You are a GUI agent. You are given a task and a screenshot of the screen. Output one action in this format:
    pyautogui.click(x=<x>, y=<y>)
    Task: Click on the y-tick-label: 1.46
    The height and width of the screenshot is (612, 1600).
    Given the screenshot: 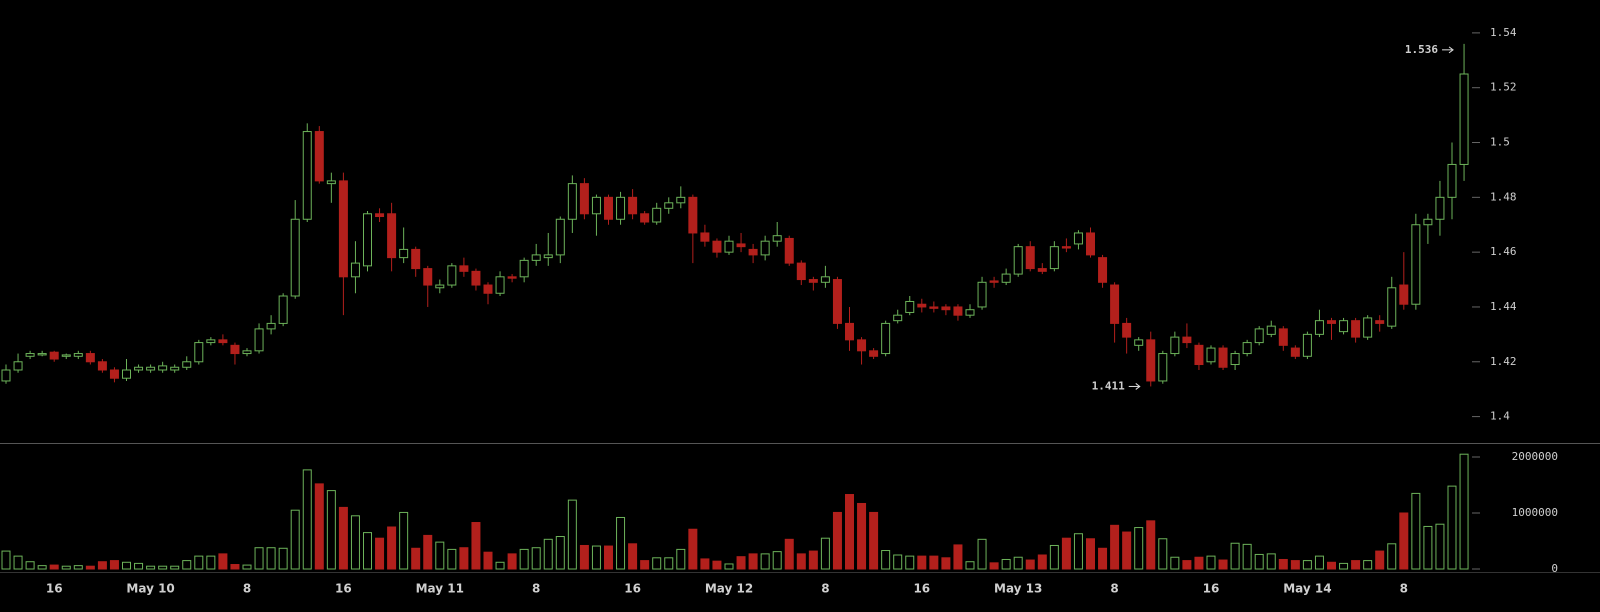 What is the action you would take?
    pyautogui.click(x=1503, y=251)
    